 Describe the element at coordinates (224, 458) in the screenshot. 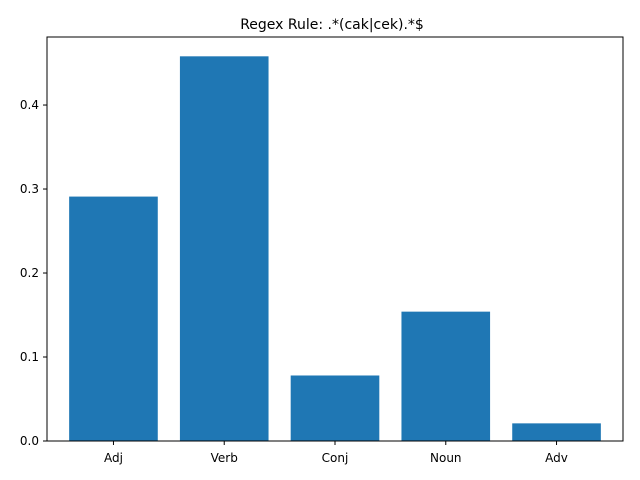

I see `x-tick-label: Verb` at that location.